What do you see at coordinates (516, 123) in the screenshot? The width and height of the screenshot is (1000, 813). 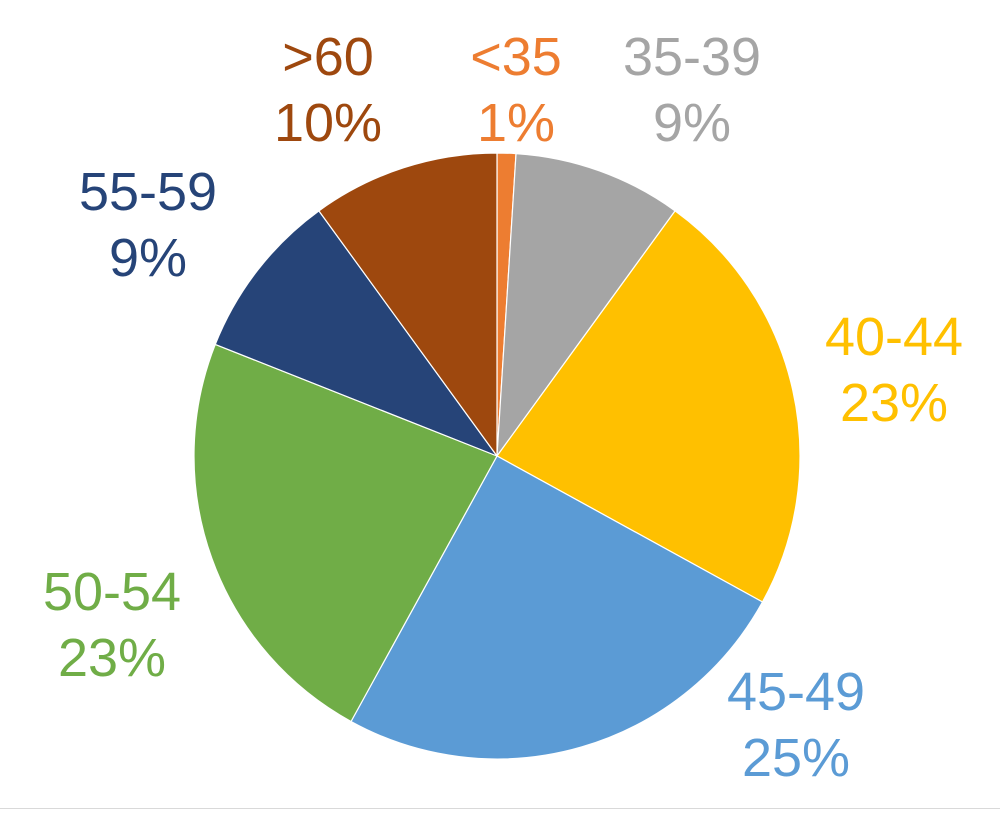 I see `slice-percent-label: 1%` at bounding box center [516, 123].